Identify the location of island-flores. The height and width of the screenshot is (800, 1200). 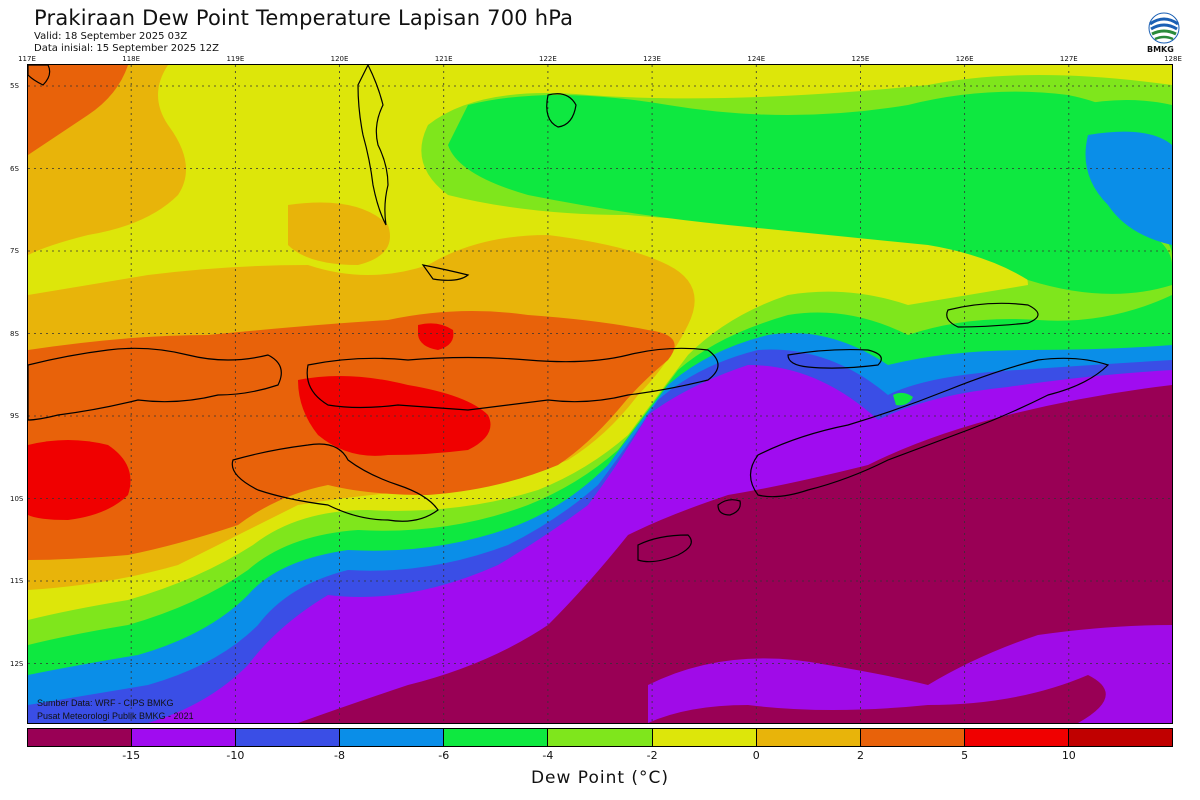
(512, 379).